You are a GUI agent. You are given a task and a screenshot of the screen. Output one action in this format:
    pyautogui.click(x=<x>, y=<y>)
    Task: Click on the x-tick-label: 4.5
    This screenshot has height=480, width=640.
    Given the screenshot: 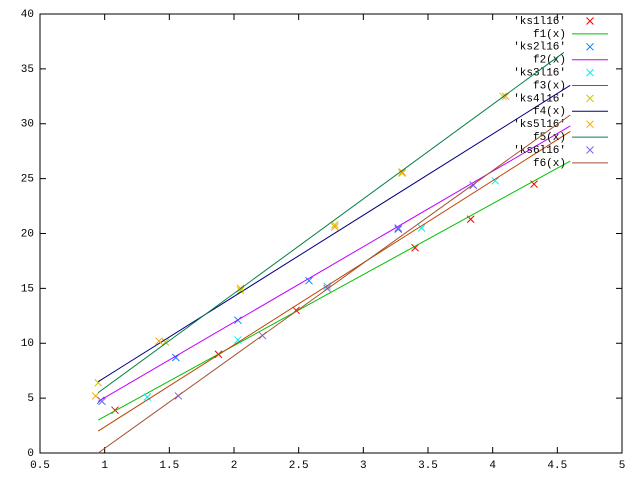 What is the action you would take?
    pyautogui.click(x=557, y=466)
    